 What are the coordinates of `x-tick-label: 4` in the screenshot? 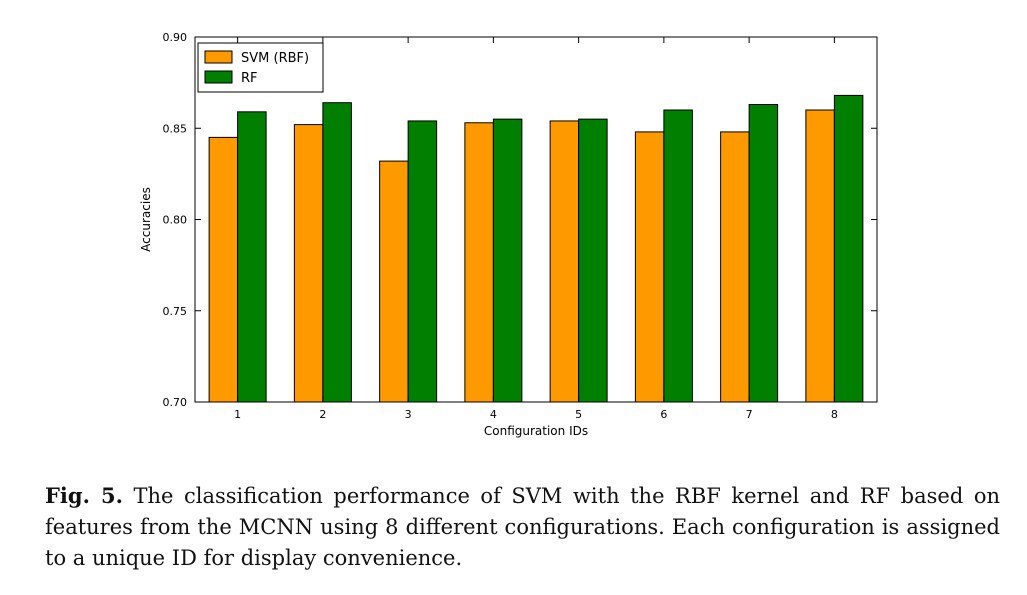 It's located at (493, 414).